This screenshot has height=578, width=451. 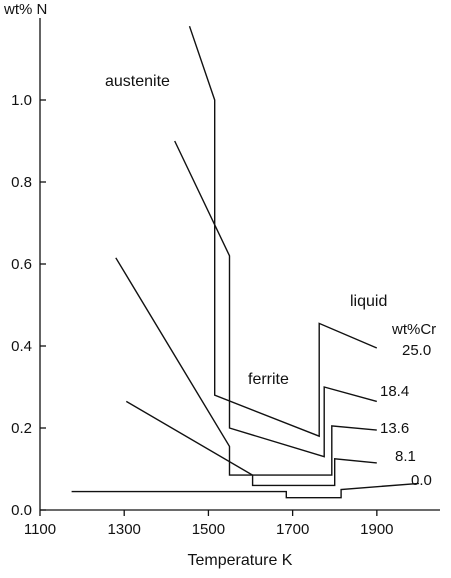 I want to click on series-label-18-4: 18.4, so click(x=394, y=391).